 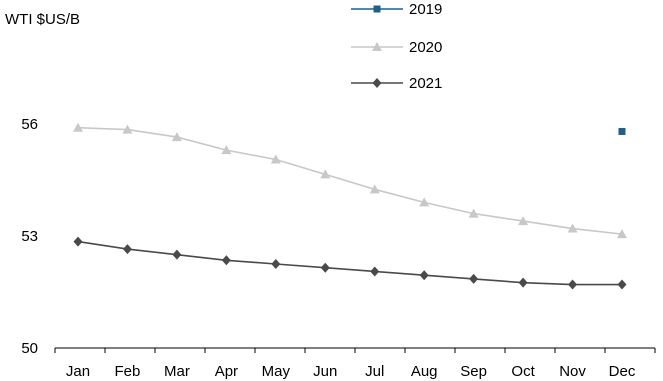 I want to click on series-2021, so click(x=350, y=263).